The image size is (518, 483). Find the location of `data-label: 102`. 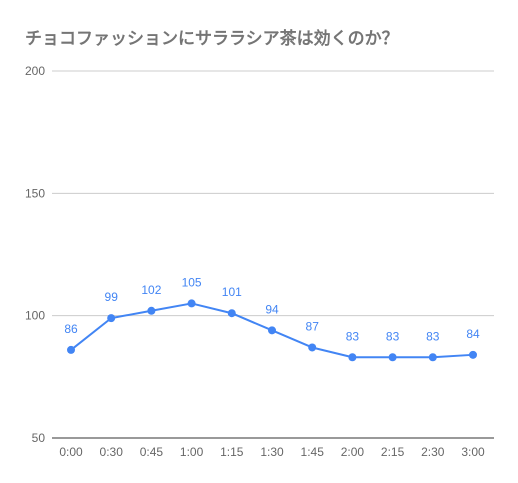

data-label: 102 is located at coordinates (151, 290).